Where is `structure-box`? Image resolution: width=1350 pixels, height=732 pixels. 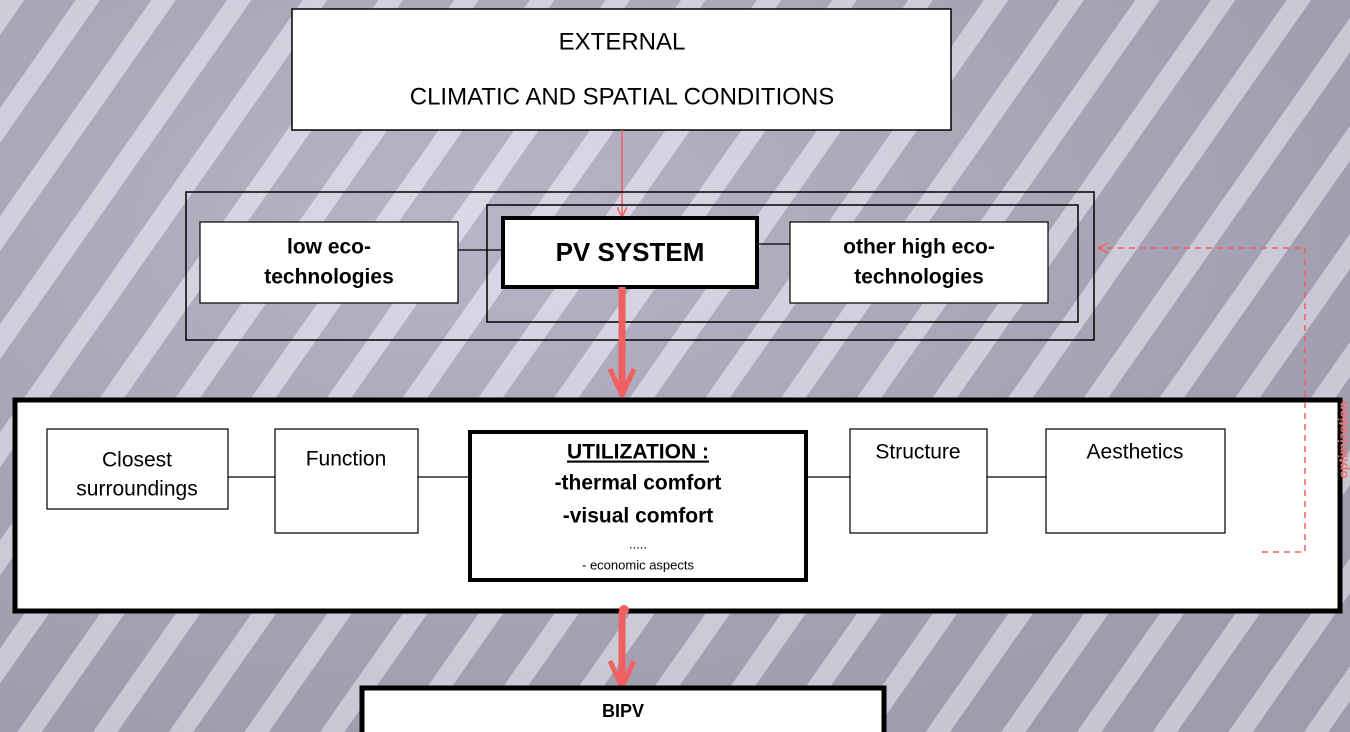 structure-box is located at coordinates (918, 481).